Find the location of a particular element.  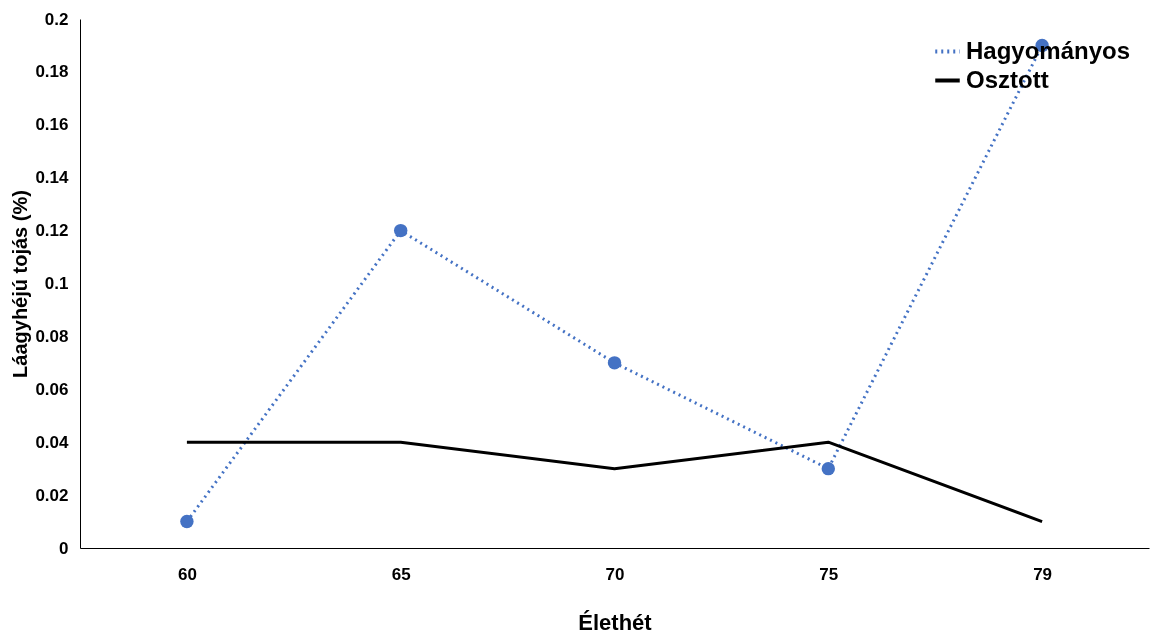

x-tick-label: 65 is located at coordinates (401, 574).